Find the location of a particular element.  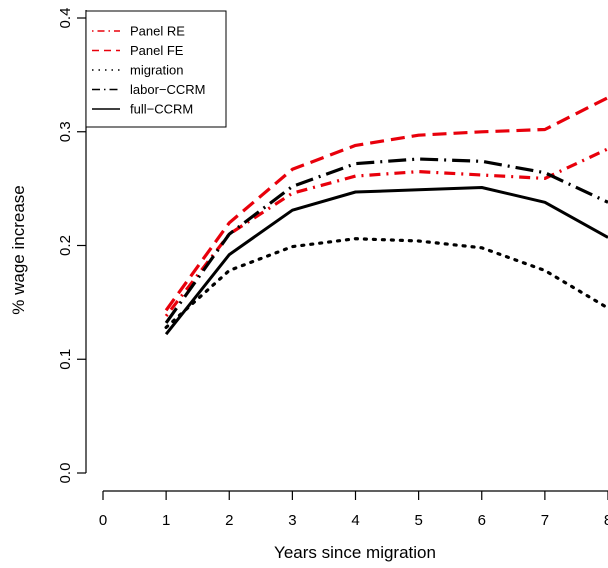

legend-label-labor-ccrm: labor−CCRM is located at coordinates (168, 89).